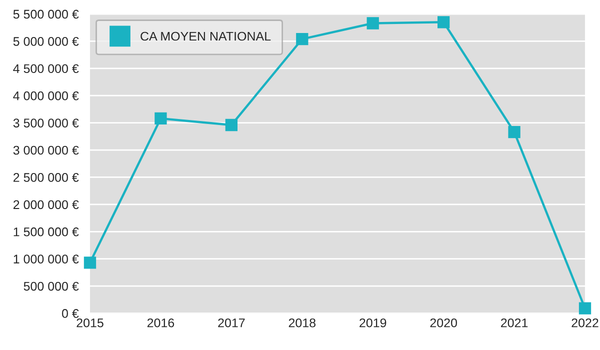 The height and width of the screenshot is (350, 600). I want to click on y-tick-label: 1 000 000 €, so click(46, 259).